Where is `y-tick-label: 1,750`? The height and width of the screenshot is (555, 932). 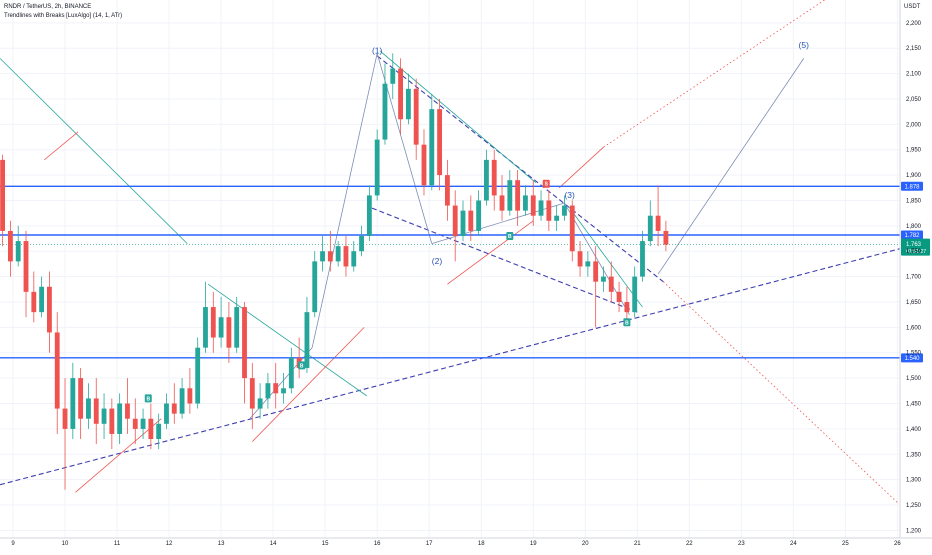 y-tick-label: 1,750 is located at coordinates (914, 252).